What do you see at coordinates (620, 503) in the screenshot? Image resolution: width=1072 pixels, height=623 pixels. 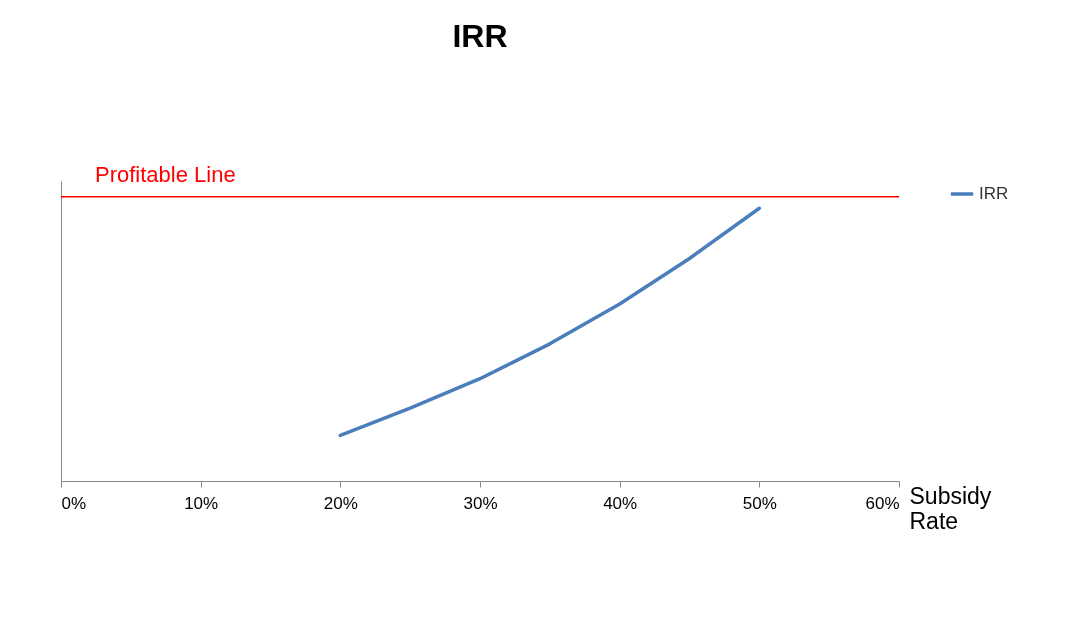 I see `x-tick-label: 40%` at bounding box center [620, 503].